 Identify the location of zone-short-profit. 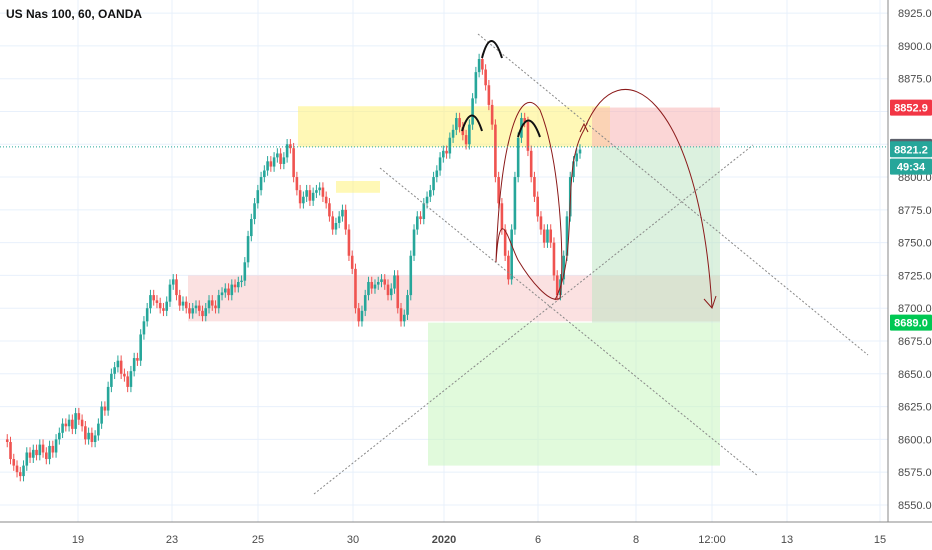
(656, 234).